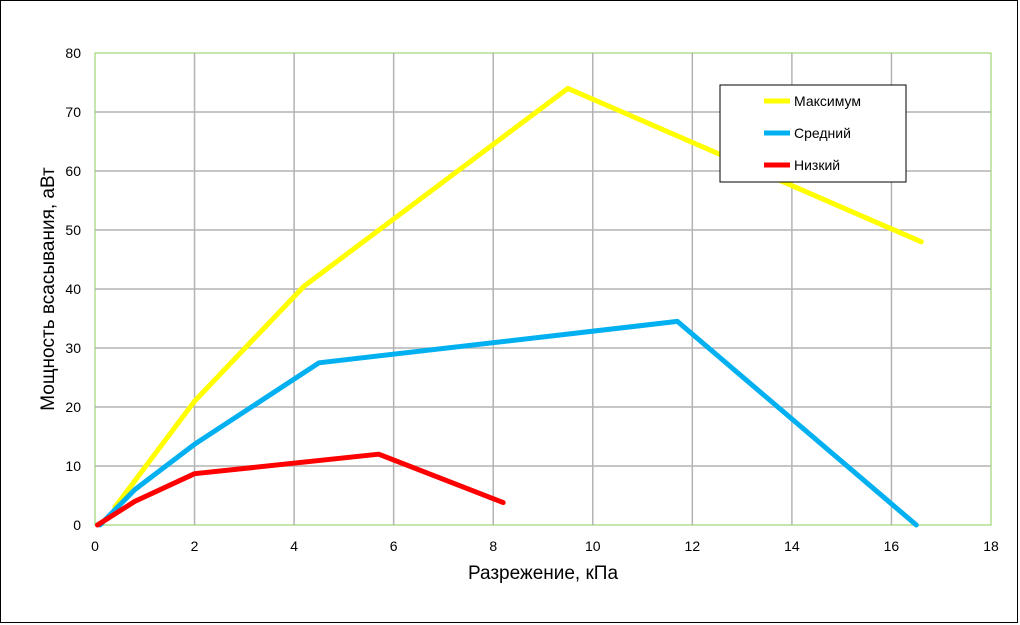 The width and height of the screenshot is (1020, 625). I want to click on x-tick-label: 10, so click(593, 546).